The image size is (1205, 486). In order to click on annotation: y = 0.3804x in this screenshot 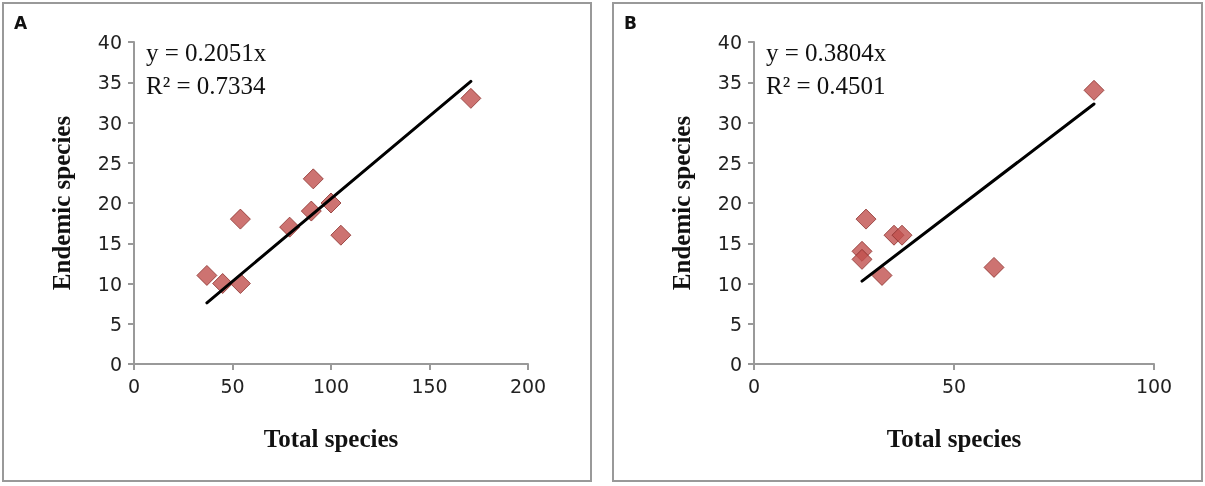, I will do `click(826, 52)`.